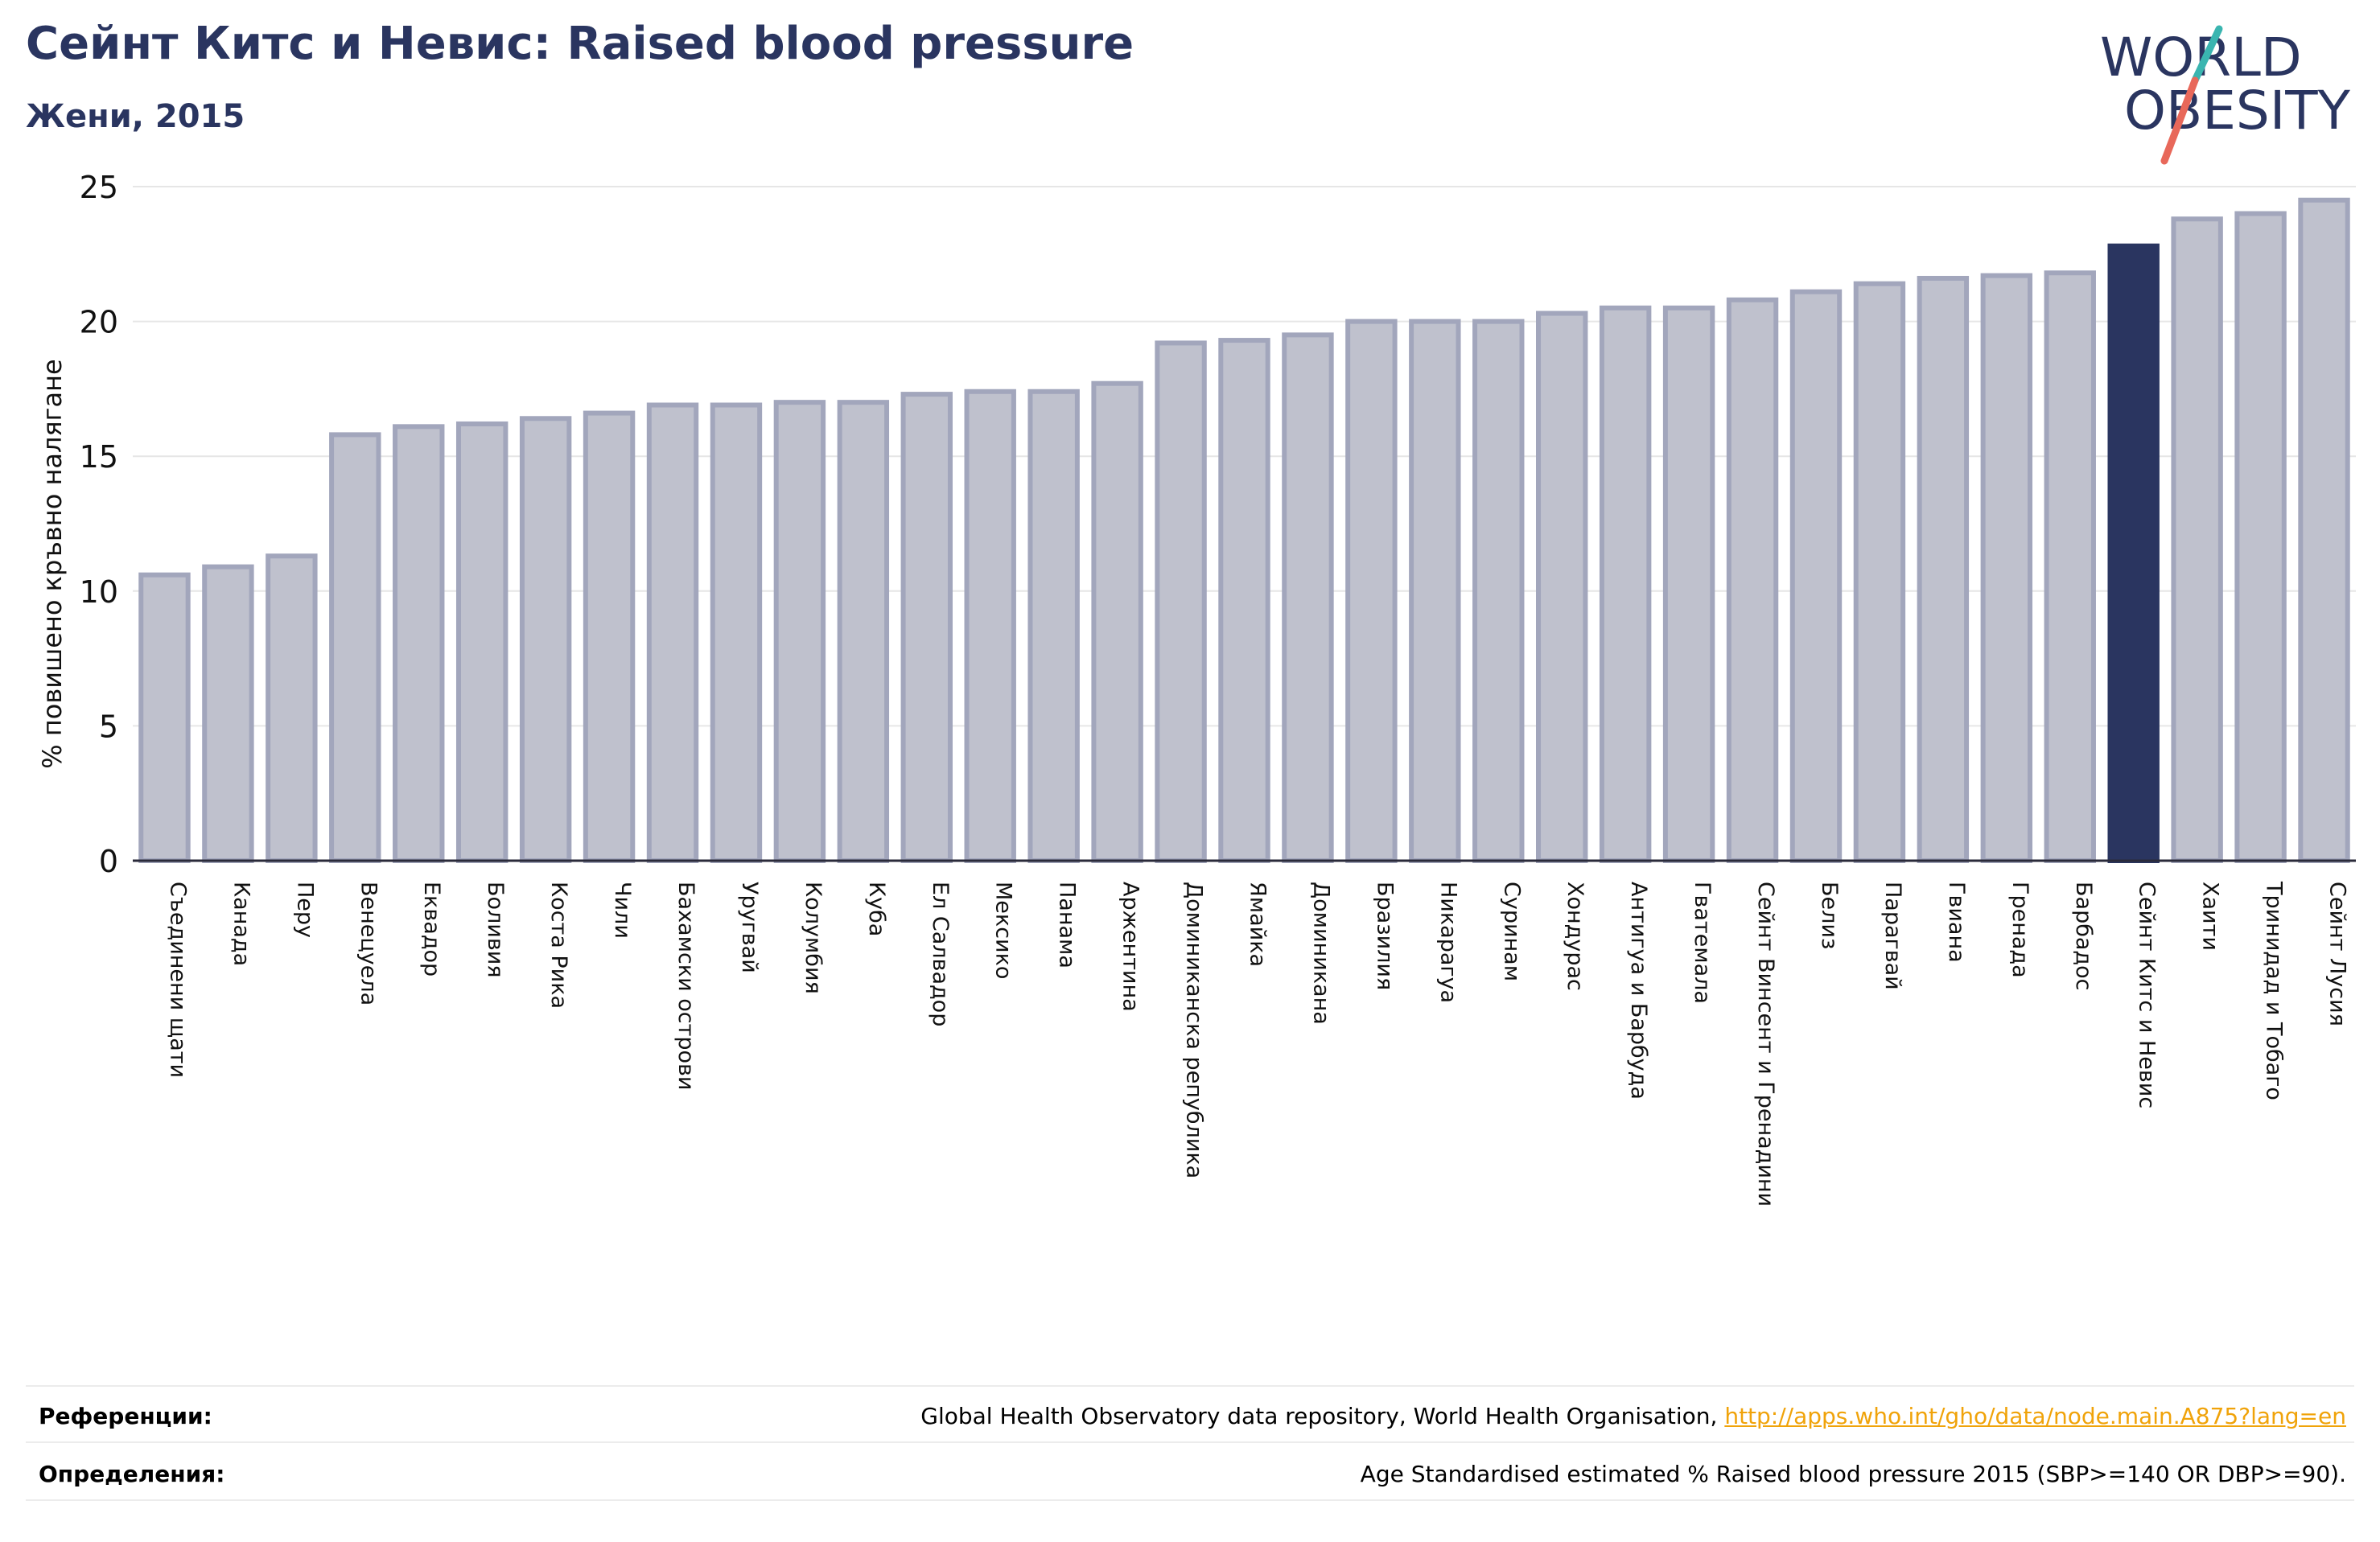  Describe the element at coordinates (52, 563) in the screenshot. I see `y-axis-label: % повишено кръвно налягане` at that location.